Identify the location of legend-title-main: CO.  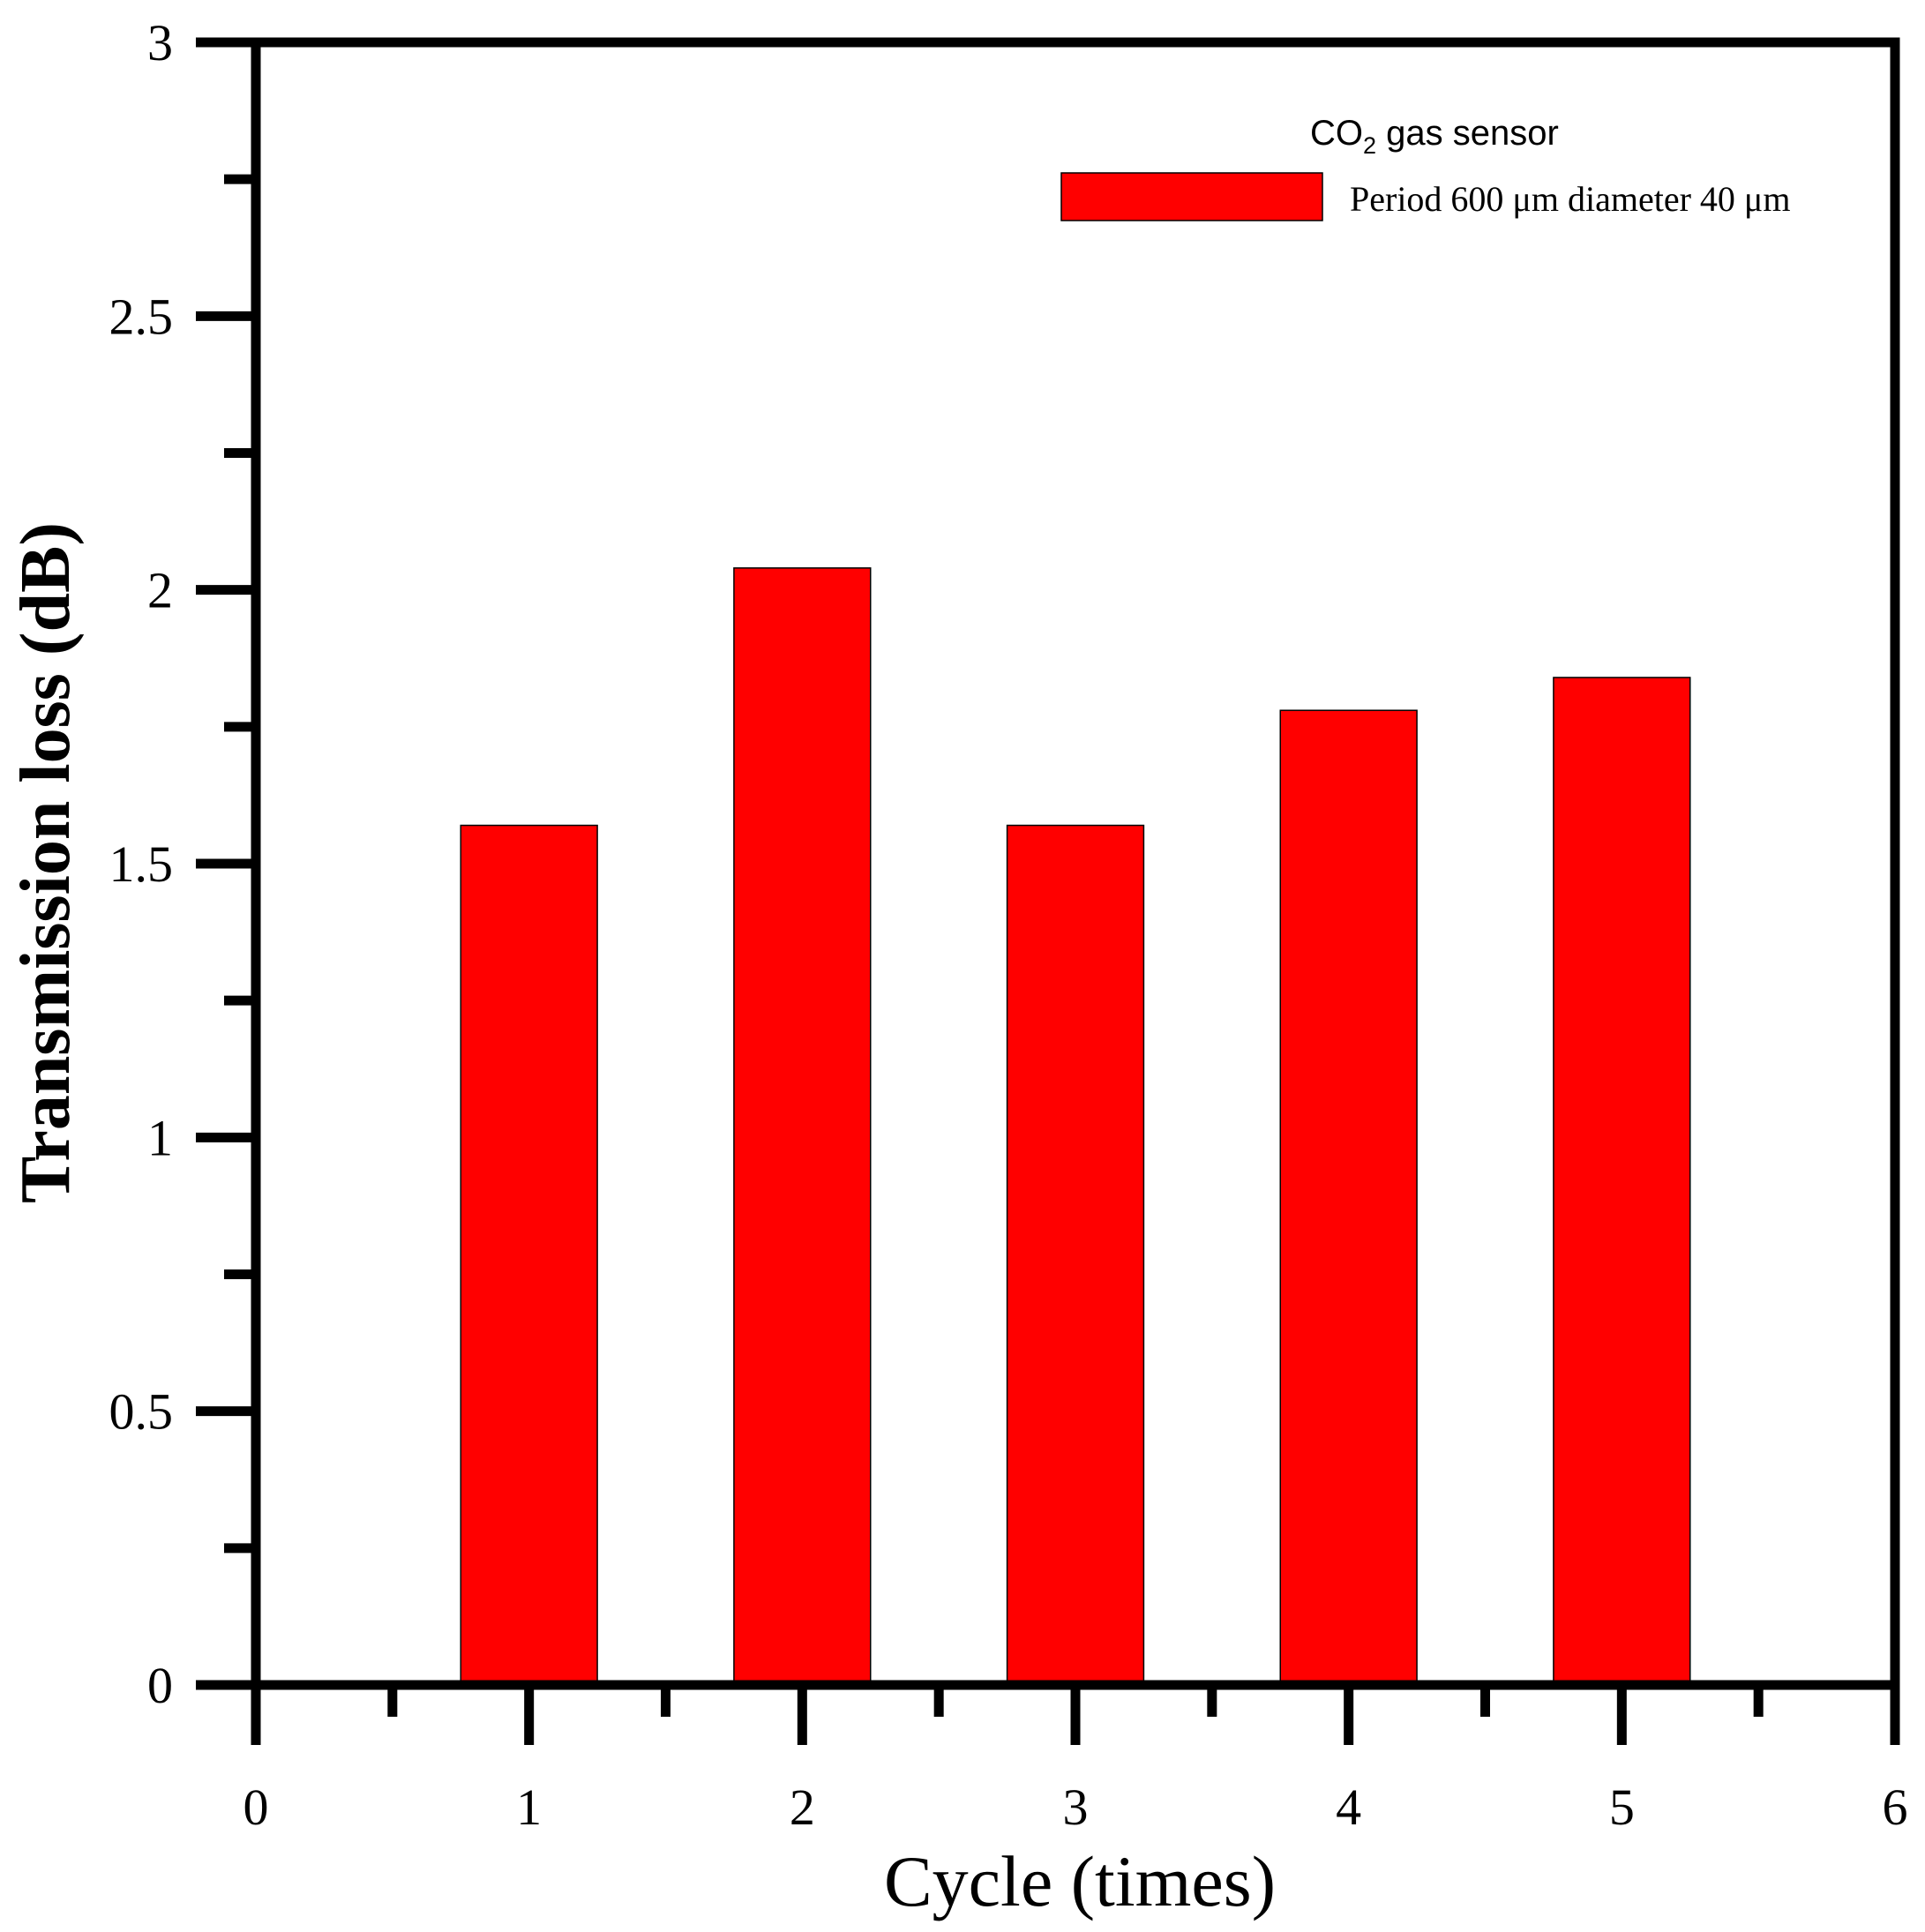
(1336, 133).